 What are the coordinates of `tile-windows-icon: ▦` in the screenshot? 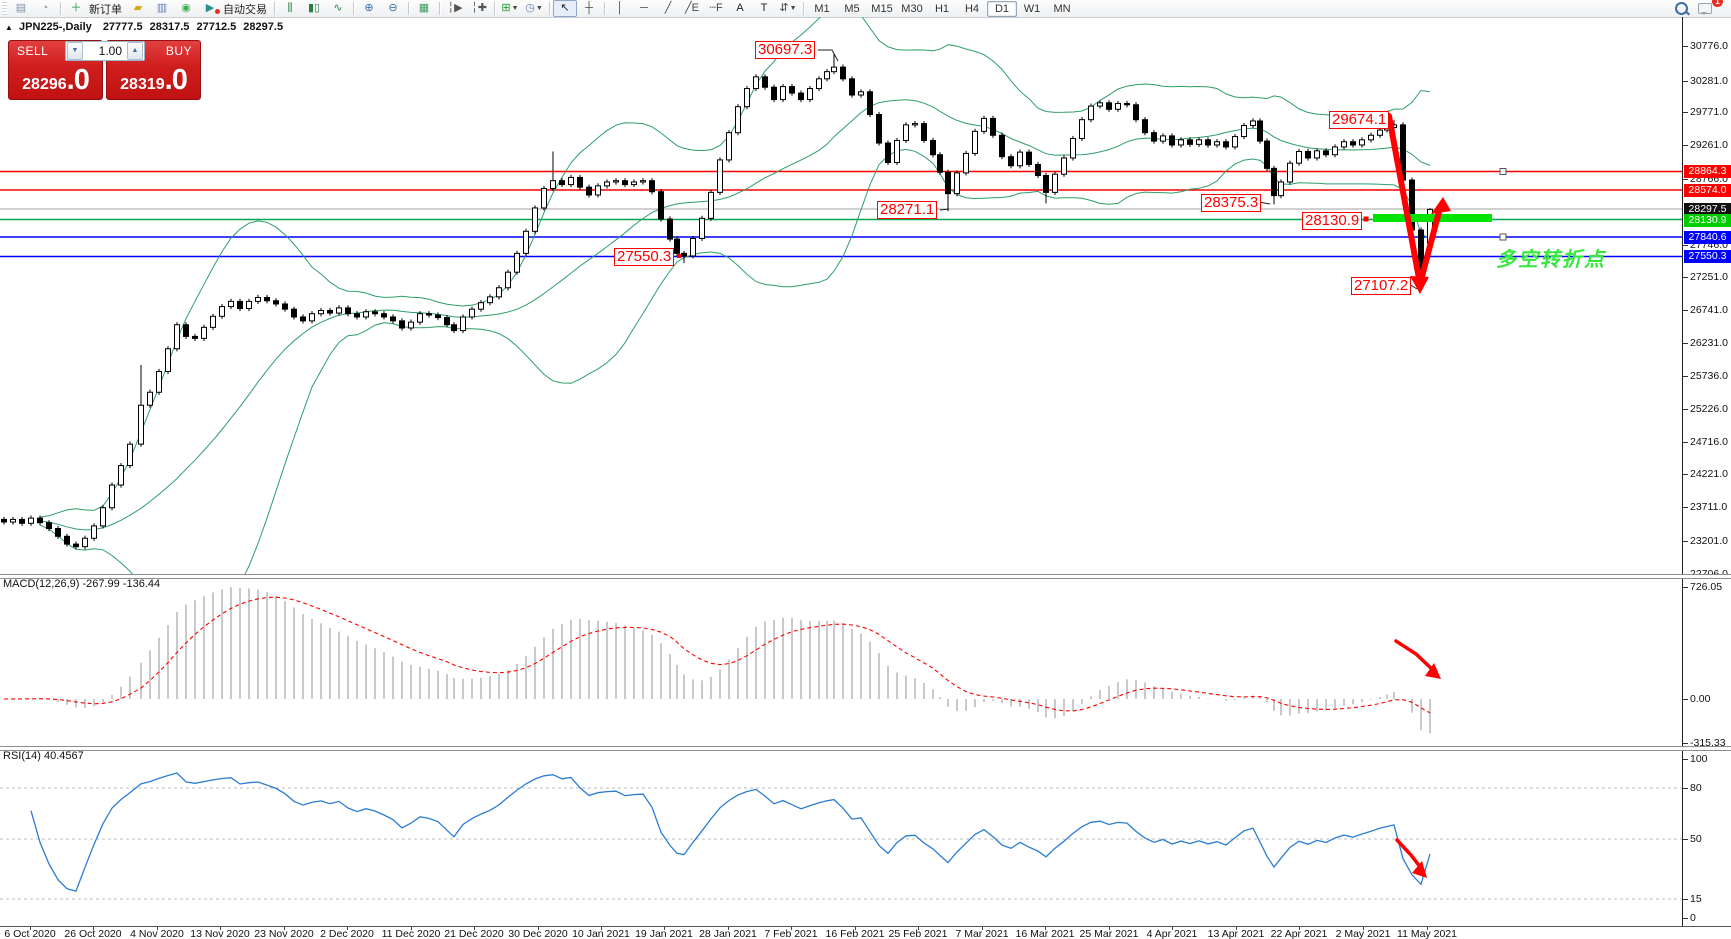 It's located at (424, 8).